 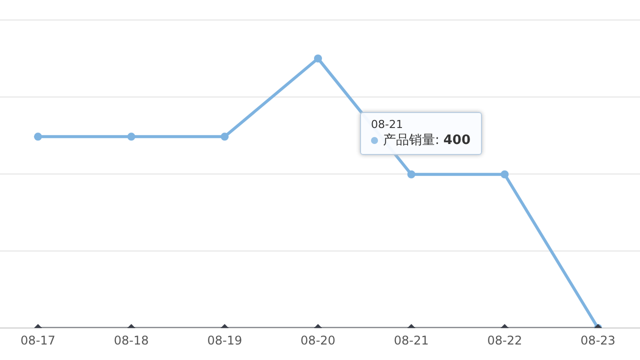 What do you see at coordinates (437, 140) in the screenshot?
I see `annotation: :` at bounding box center [437, 140].